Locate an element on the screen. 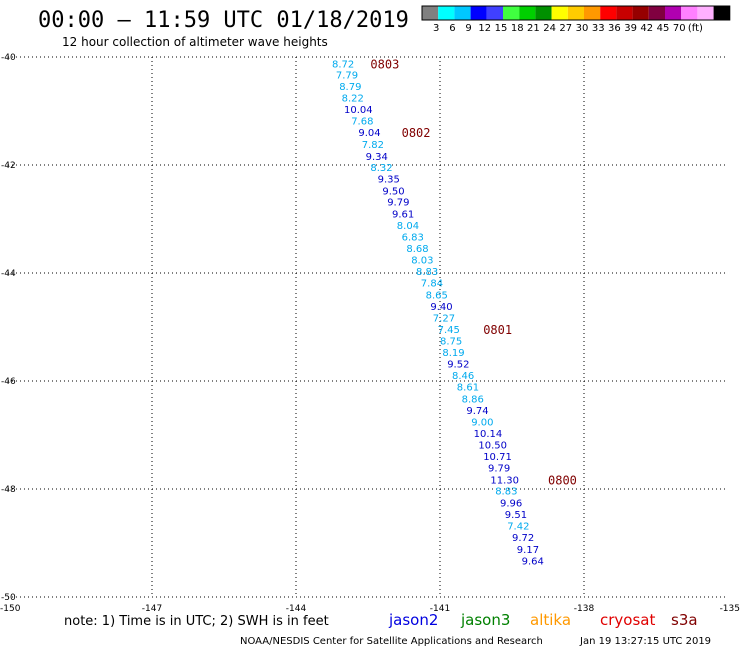 Image resolution: width=740 pixels, height=650 pixels. legend-label: 21 is located at coordinates (533, 28).